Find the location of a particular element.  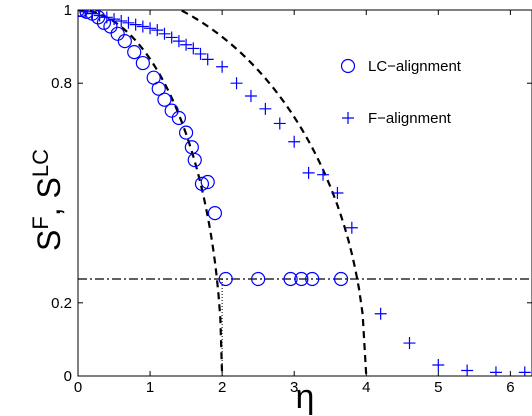

legend-circle-marker is located at coordinates (348, 66).